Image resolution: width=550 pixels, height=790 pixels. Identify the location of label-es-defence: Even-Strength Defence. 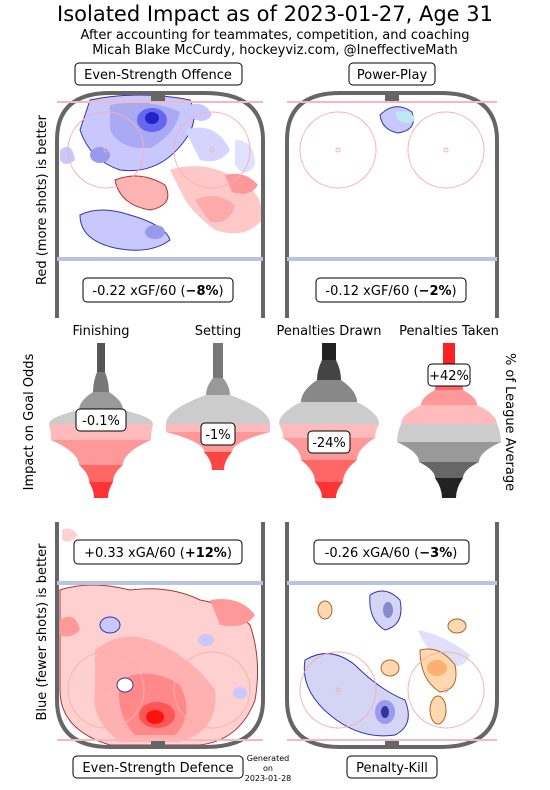
(157, 768).